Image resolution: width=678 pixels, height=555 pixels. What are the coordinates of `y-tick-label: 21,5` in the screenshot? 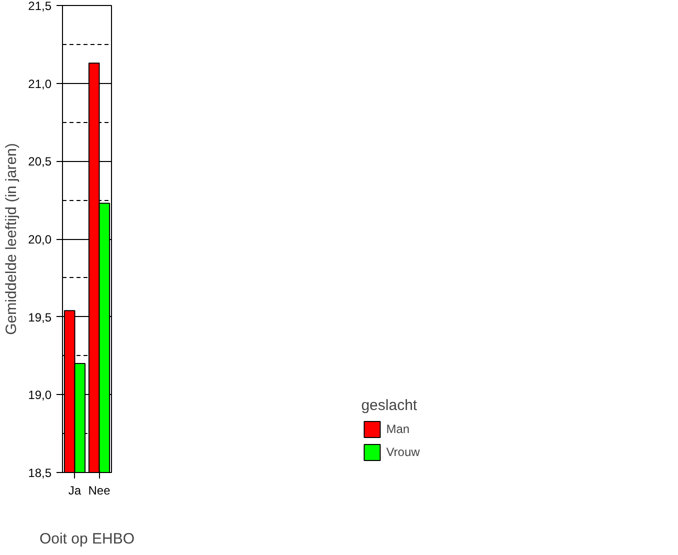 It's located at (40, 6).